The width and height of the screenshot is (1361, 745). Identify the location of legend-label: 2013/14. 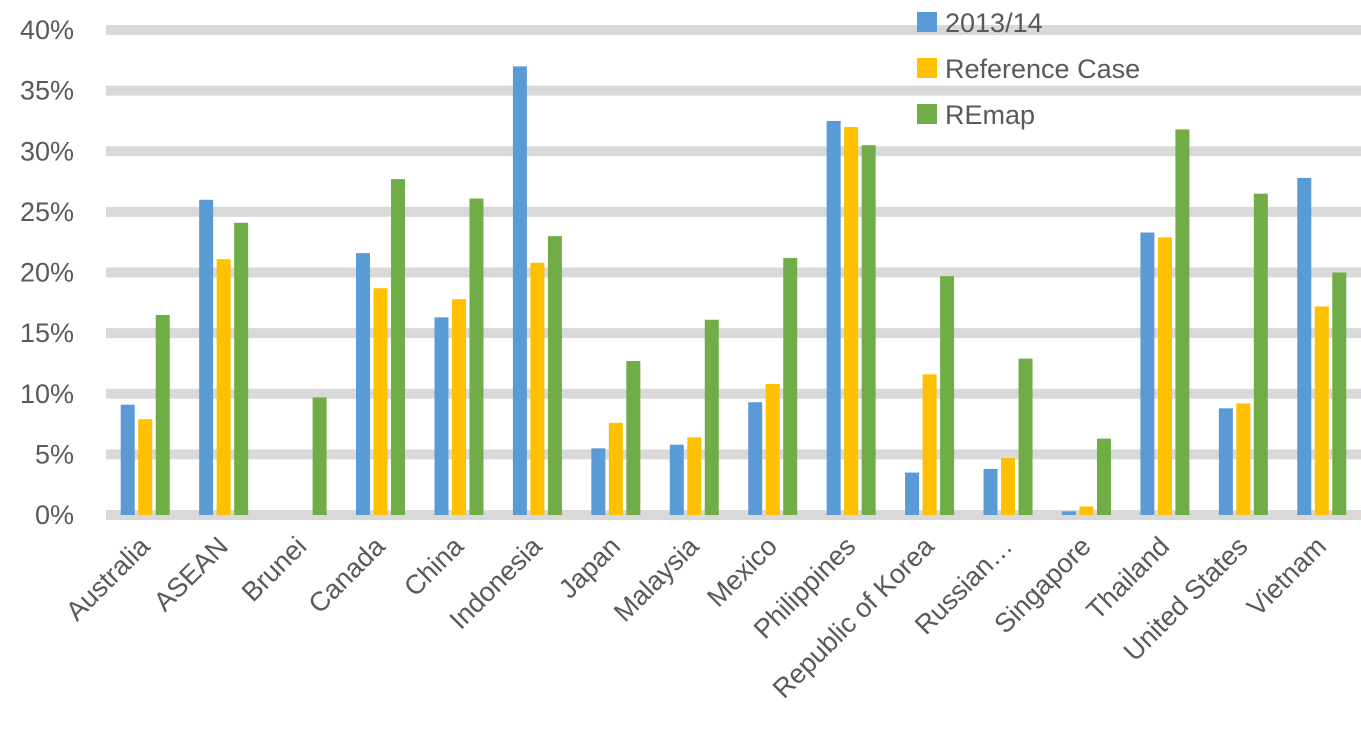
(994, 23).